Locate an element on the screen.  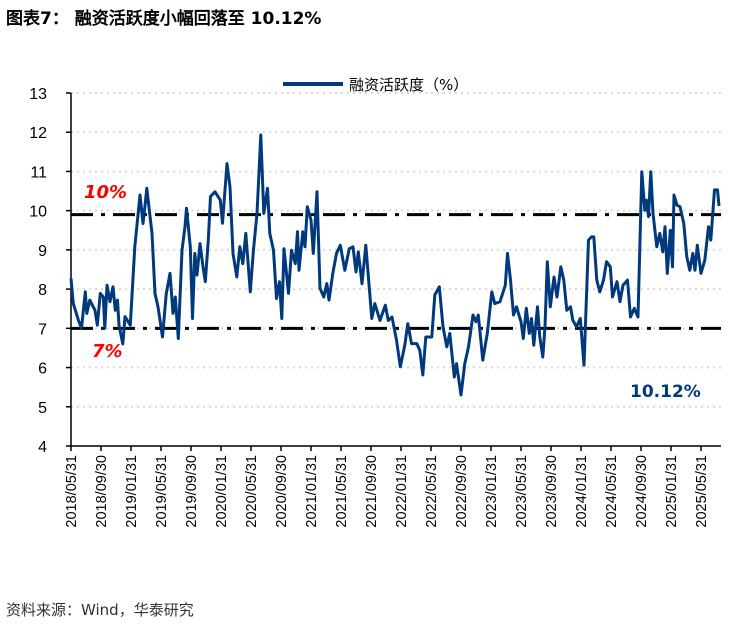
y-tick-label: 5 is located at coordinates (42, 408).